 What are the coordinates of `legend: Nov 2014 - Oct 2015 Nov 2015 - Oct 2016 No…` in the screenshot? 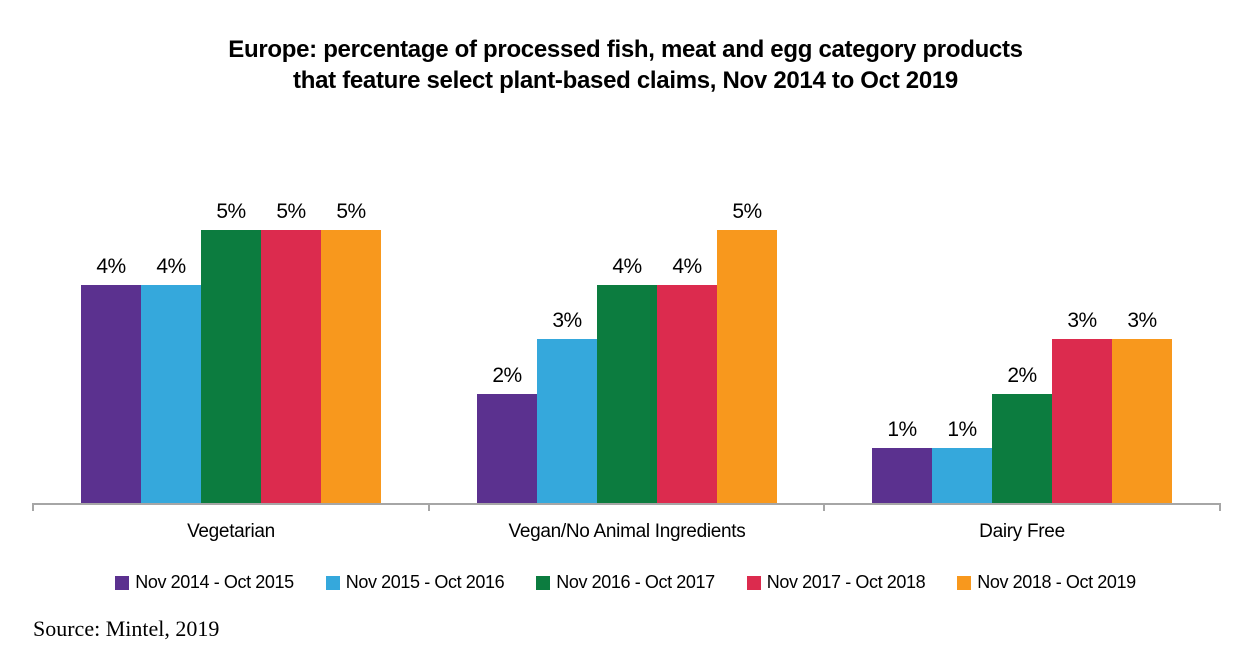 It's located at (625, 582).